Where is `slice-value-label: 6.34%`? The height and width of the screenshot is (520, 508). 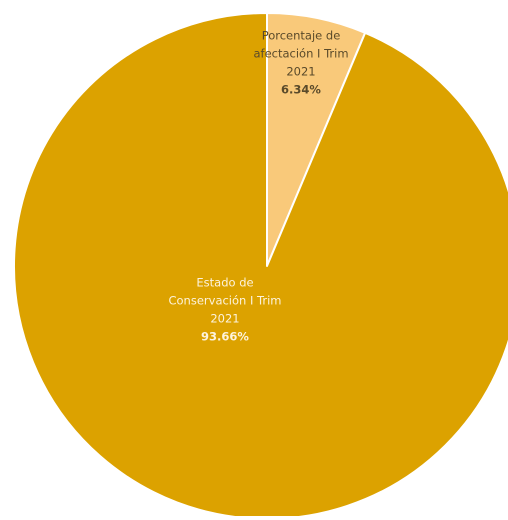
slice-value-label: 6.34% is located at coordinates (301, 90).